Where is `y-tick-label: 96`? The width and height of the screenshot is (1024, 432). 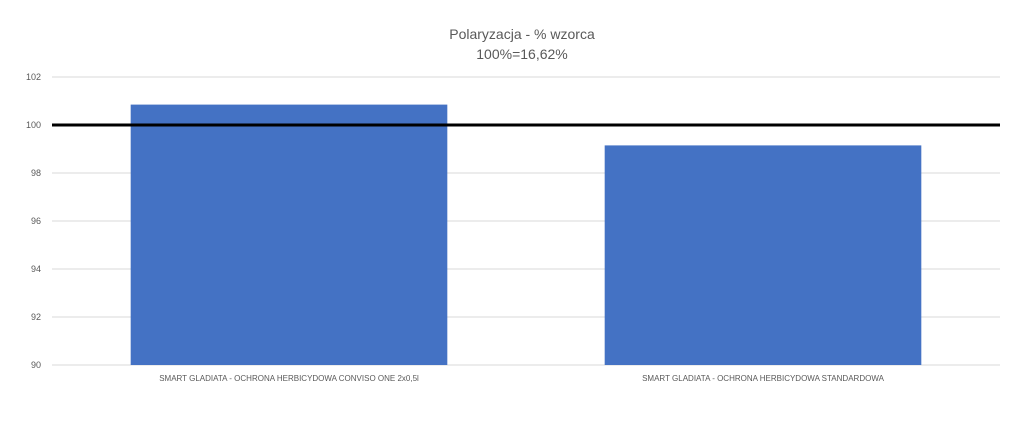 y-tick-label: 96 is located at coordinates (36, 221).